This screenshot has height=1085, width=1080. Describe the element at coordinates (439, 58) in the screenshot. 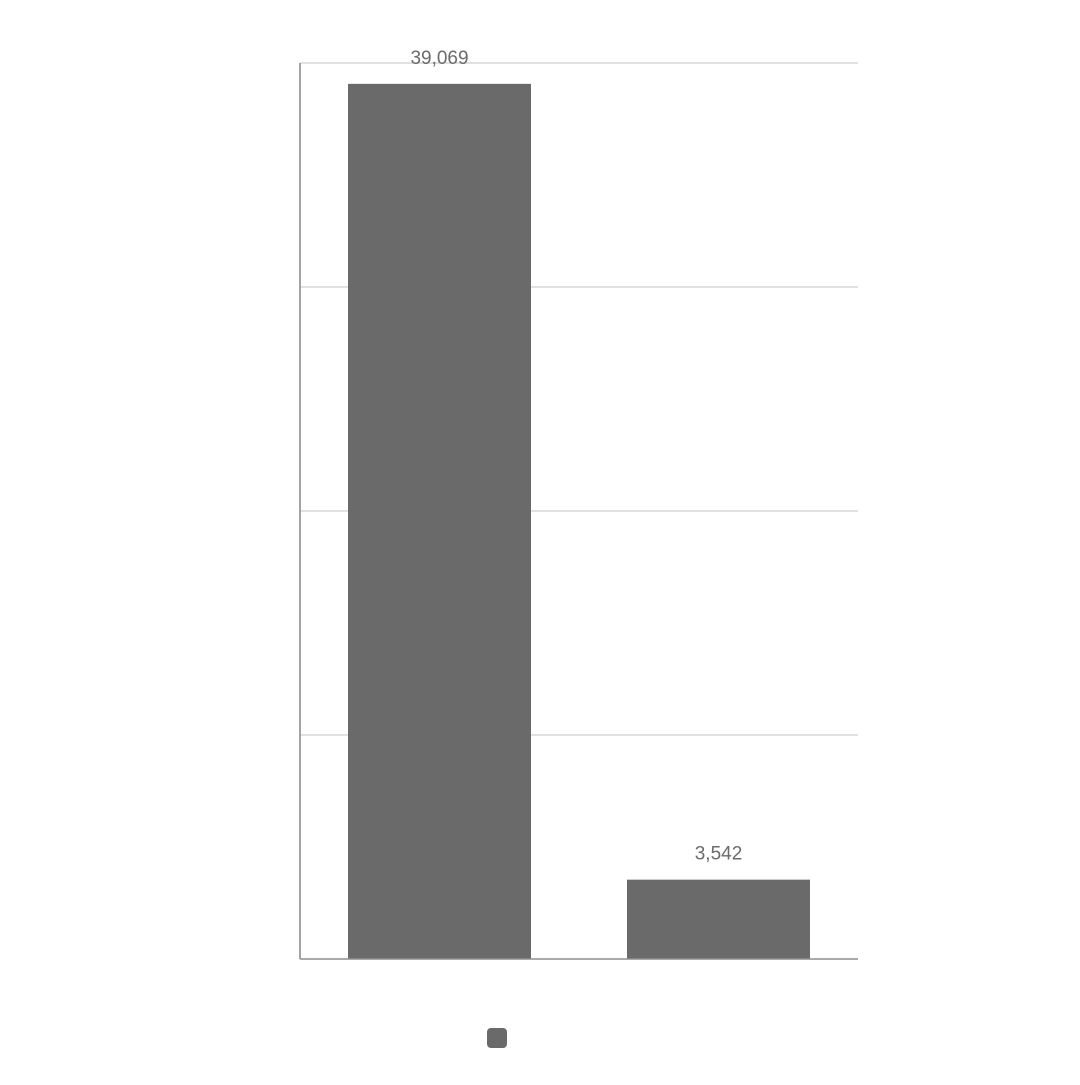

I see `data-label: 39,069` at that location.